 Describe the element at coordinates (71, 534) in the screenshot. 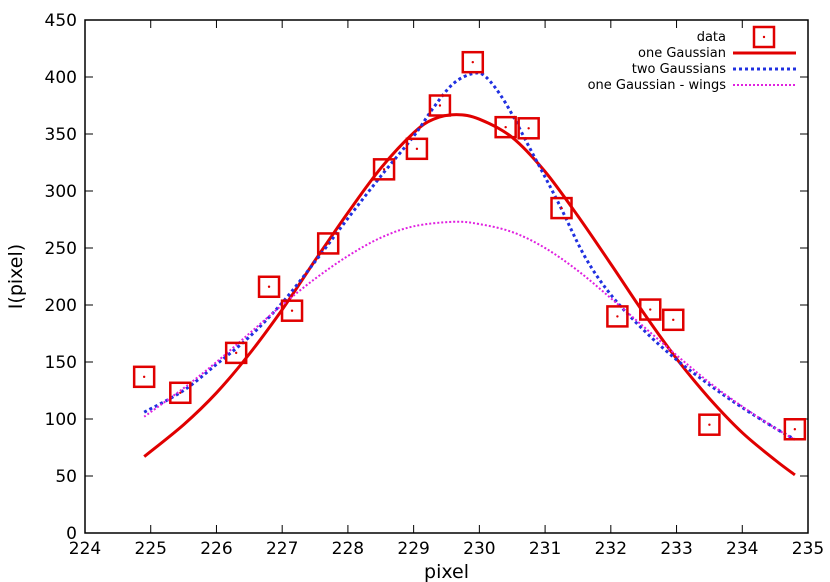

I see `y-tick-label: 0` at that location.